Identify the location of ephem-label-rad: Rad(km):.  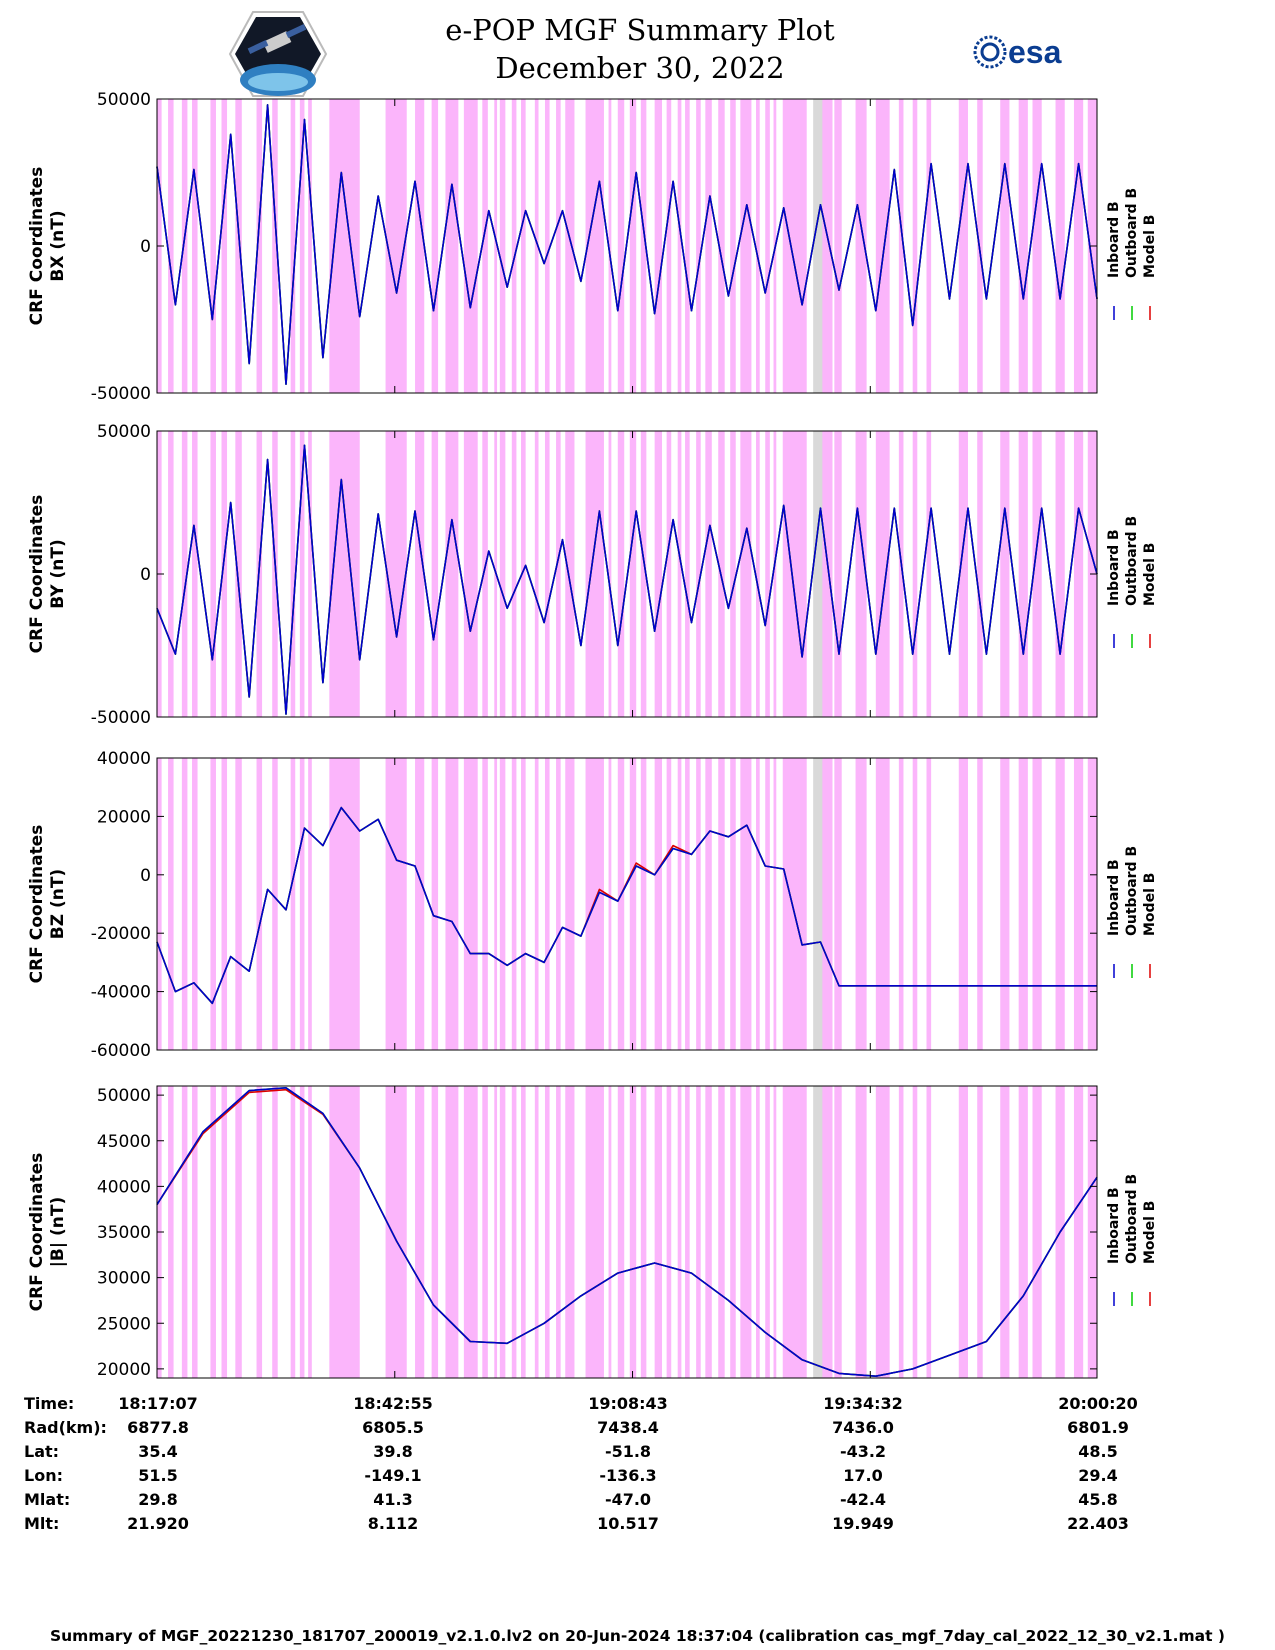
(65, 1427).